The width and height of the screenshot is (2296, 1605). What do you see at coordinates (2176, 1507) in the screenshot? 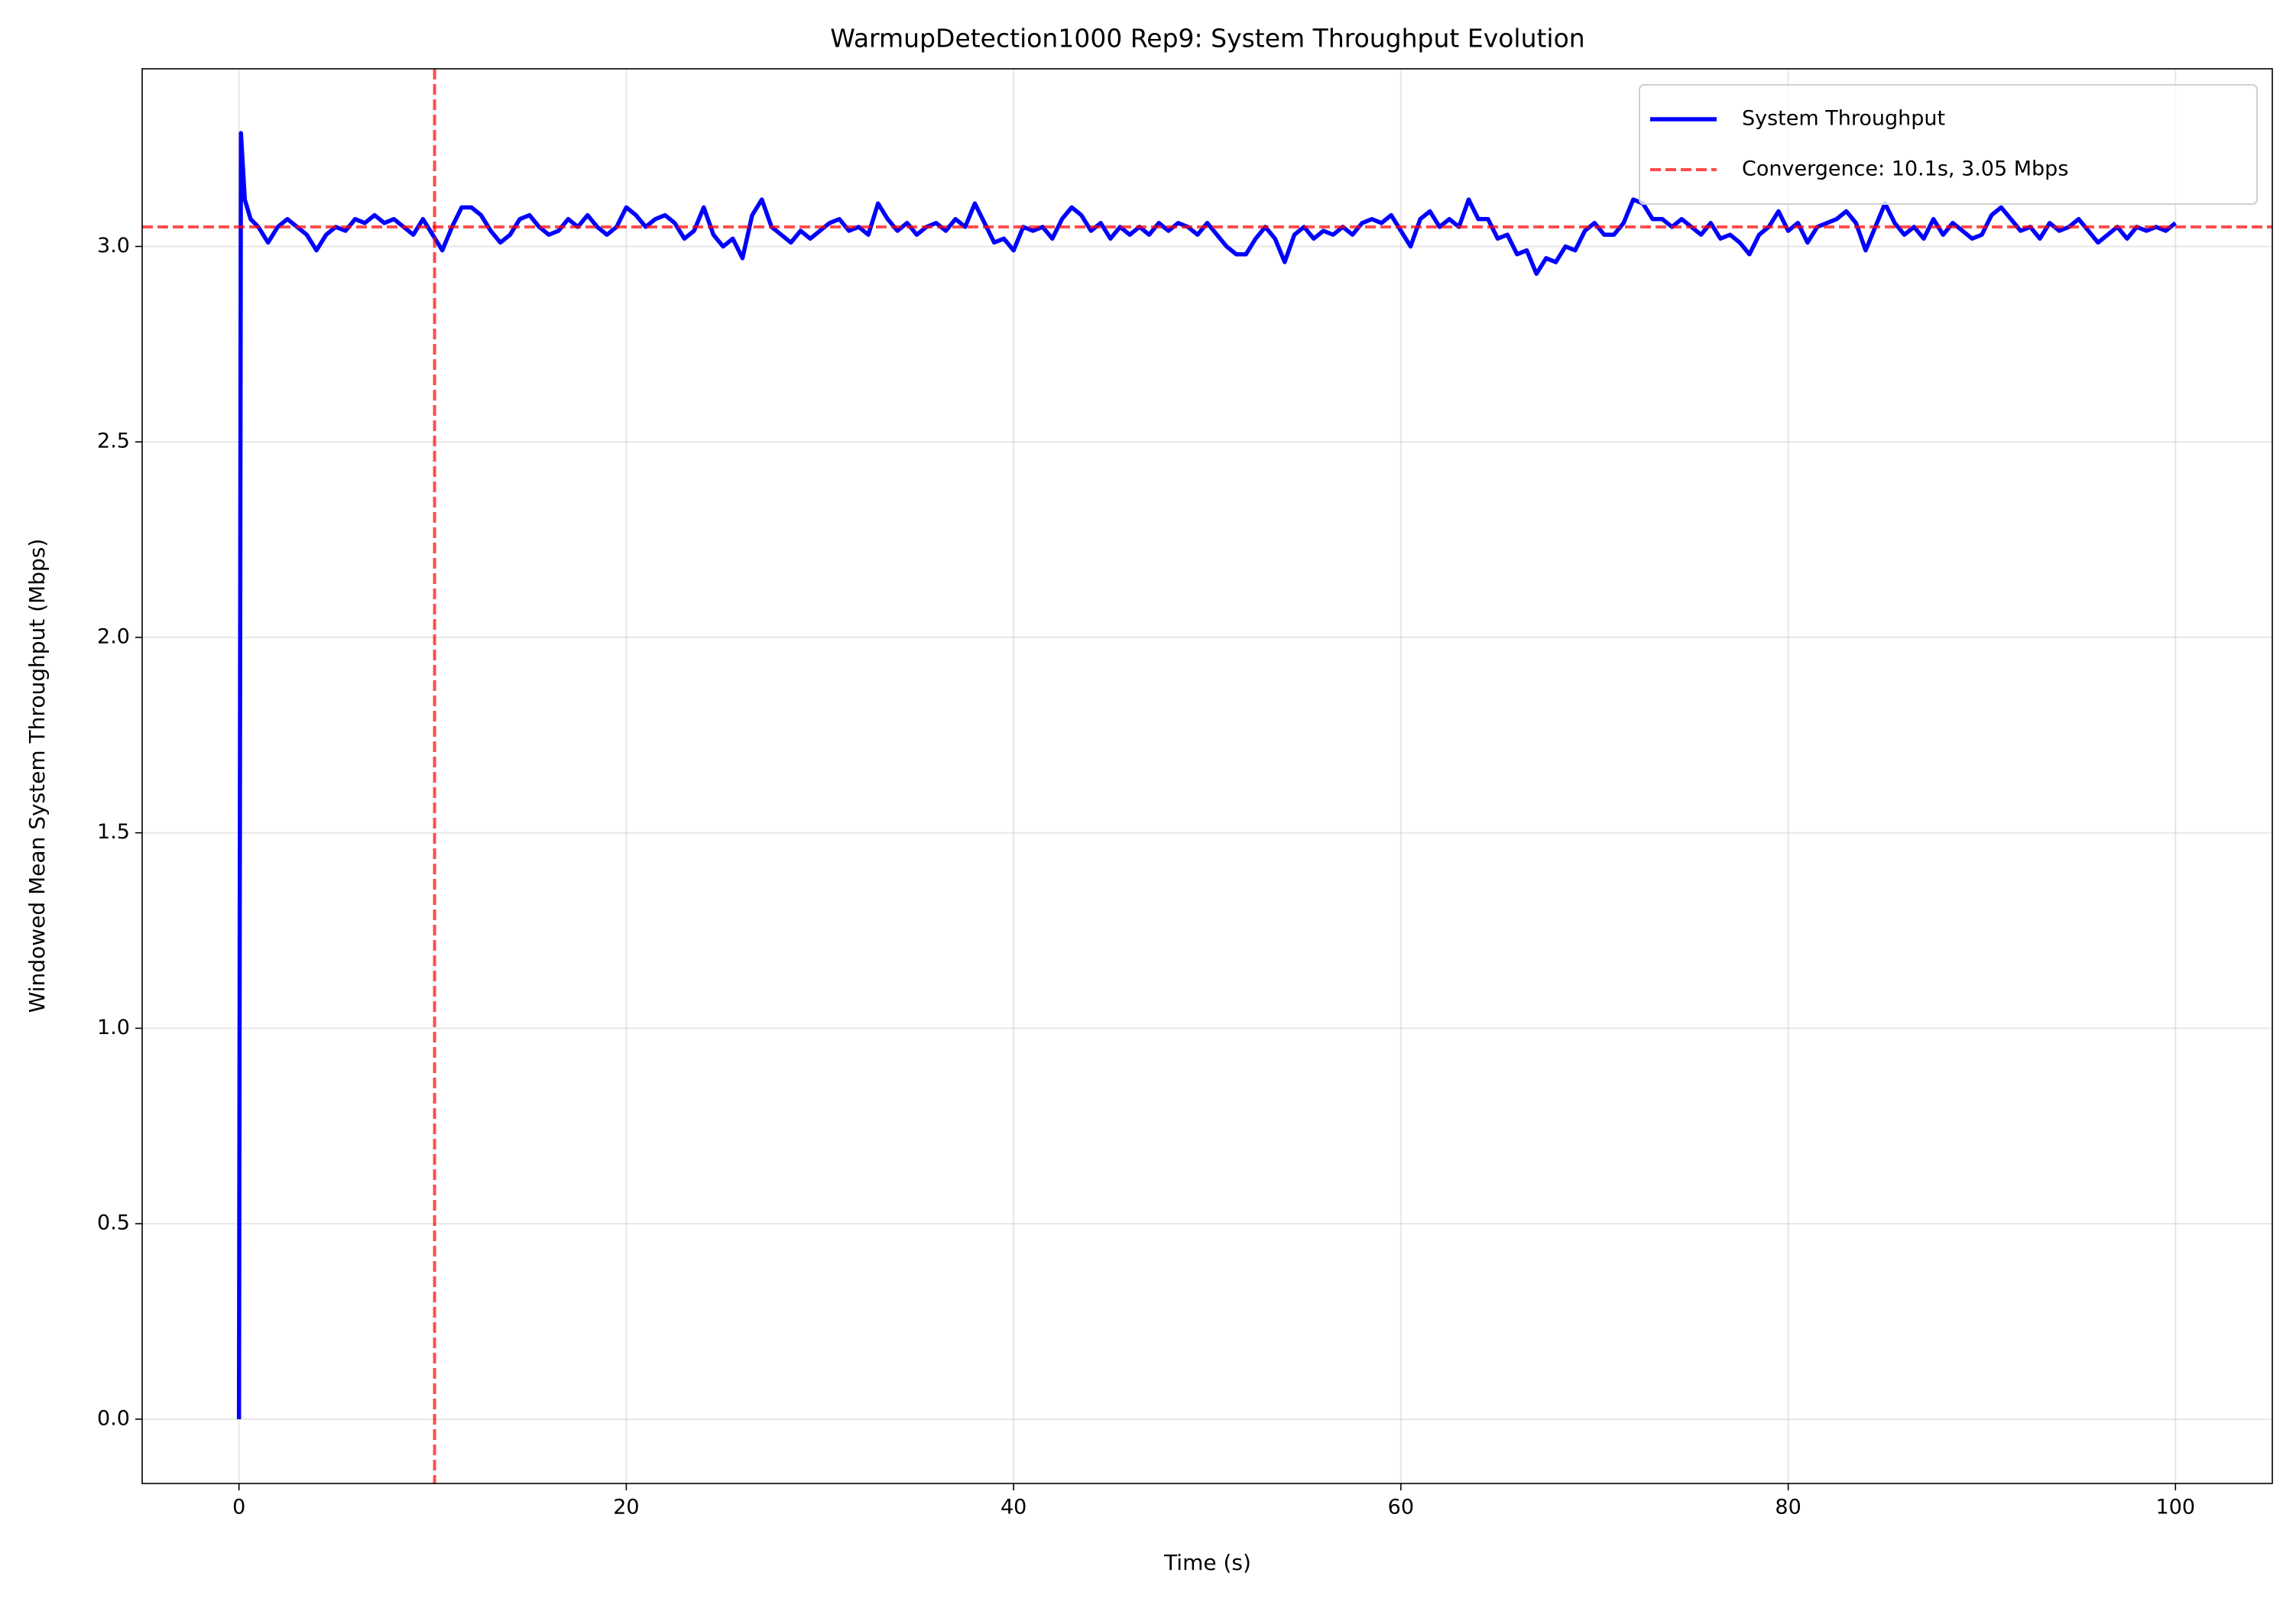
I see `x-tick-label: 100` at bounding box center [2176, 1507].